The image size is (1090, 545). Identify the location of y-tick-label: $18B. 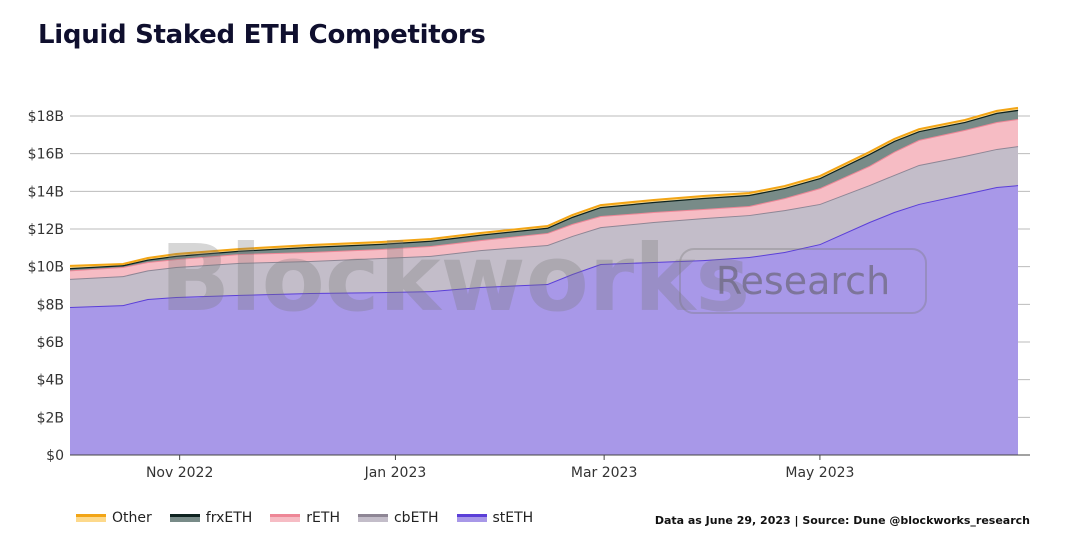
(46, 117).